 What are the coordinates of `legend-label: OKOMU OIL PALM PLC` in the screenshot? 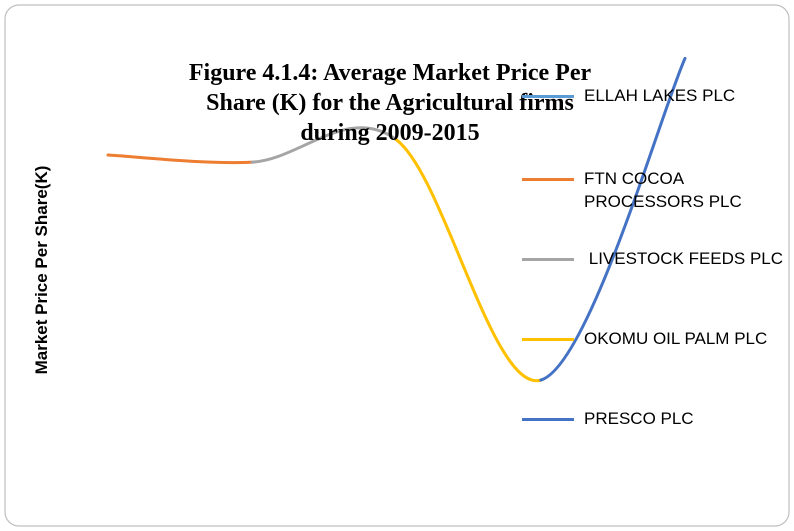 It's located at (676, 338).